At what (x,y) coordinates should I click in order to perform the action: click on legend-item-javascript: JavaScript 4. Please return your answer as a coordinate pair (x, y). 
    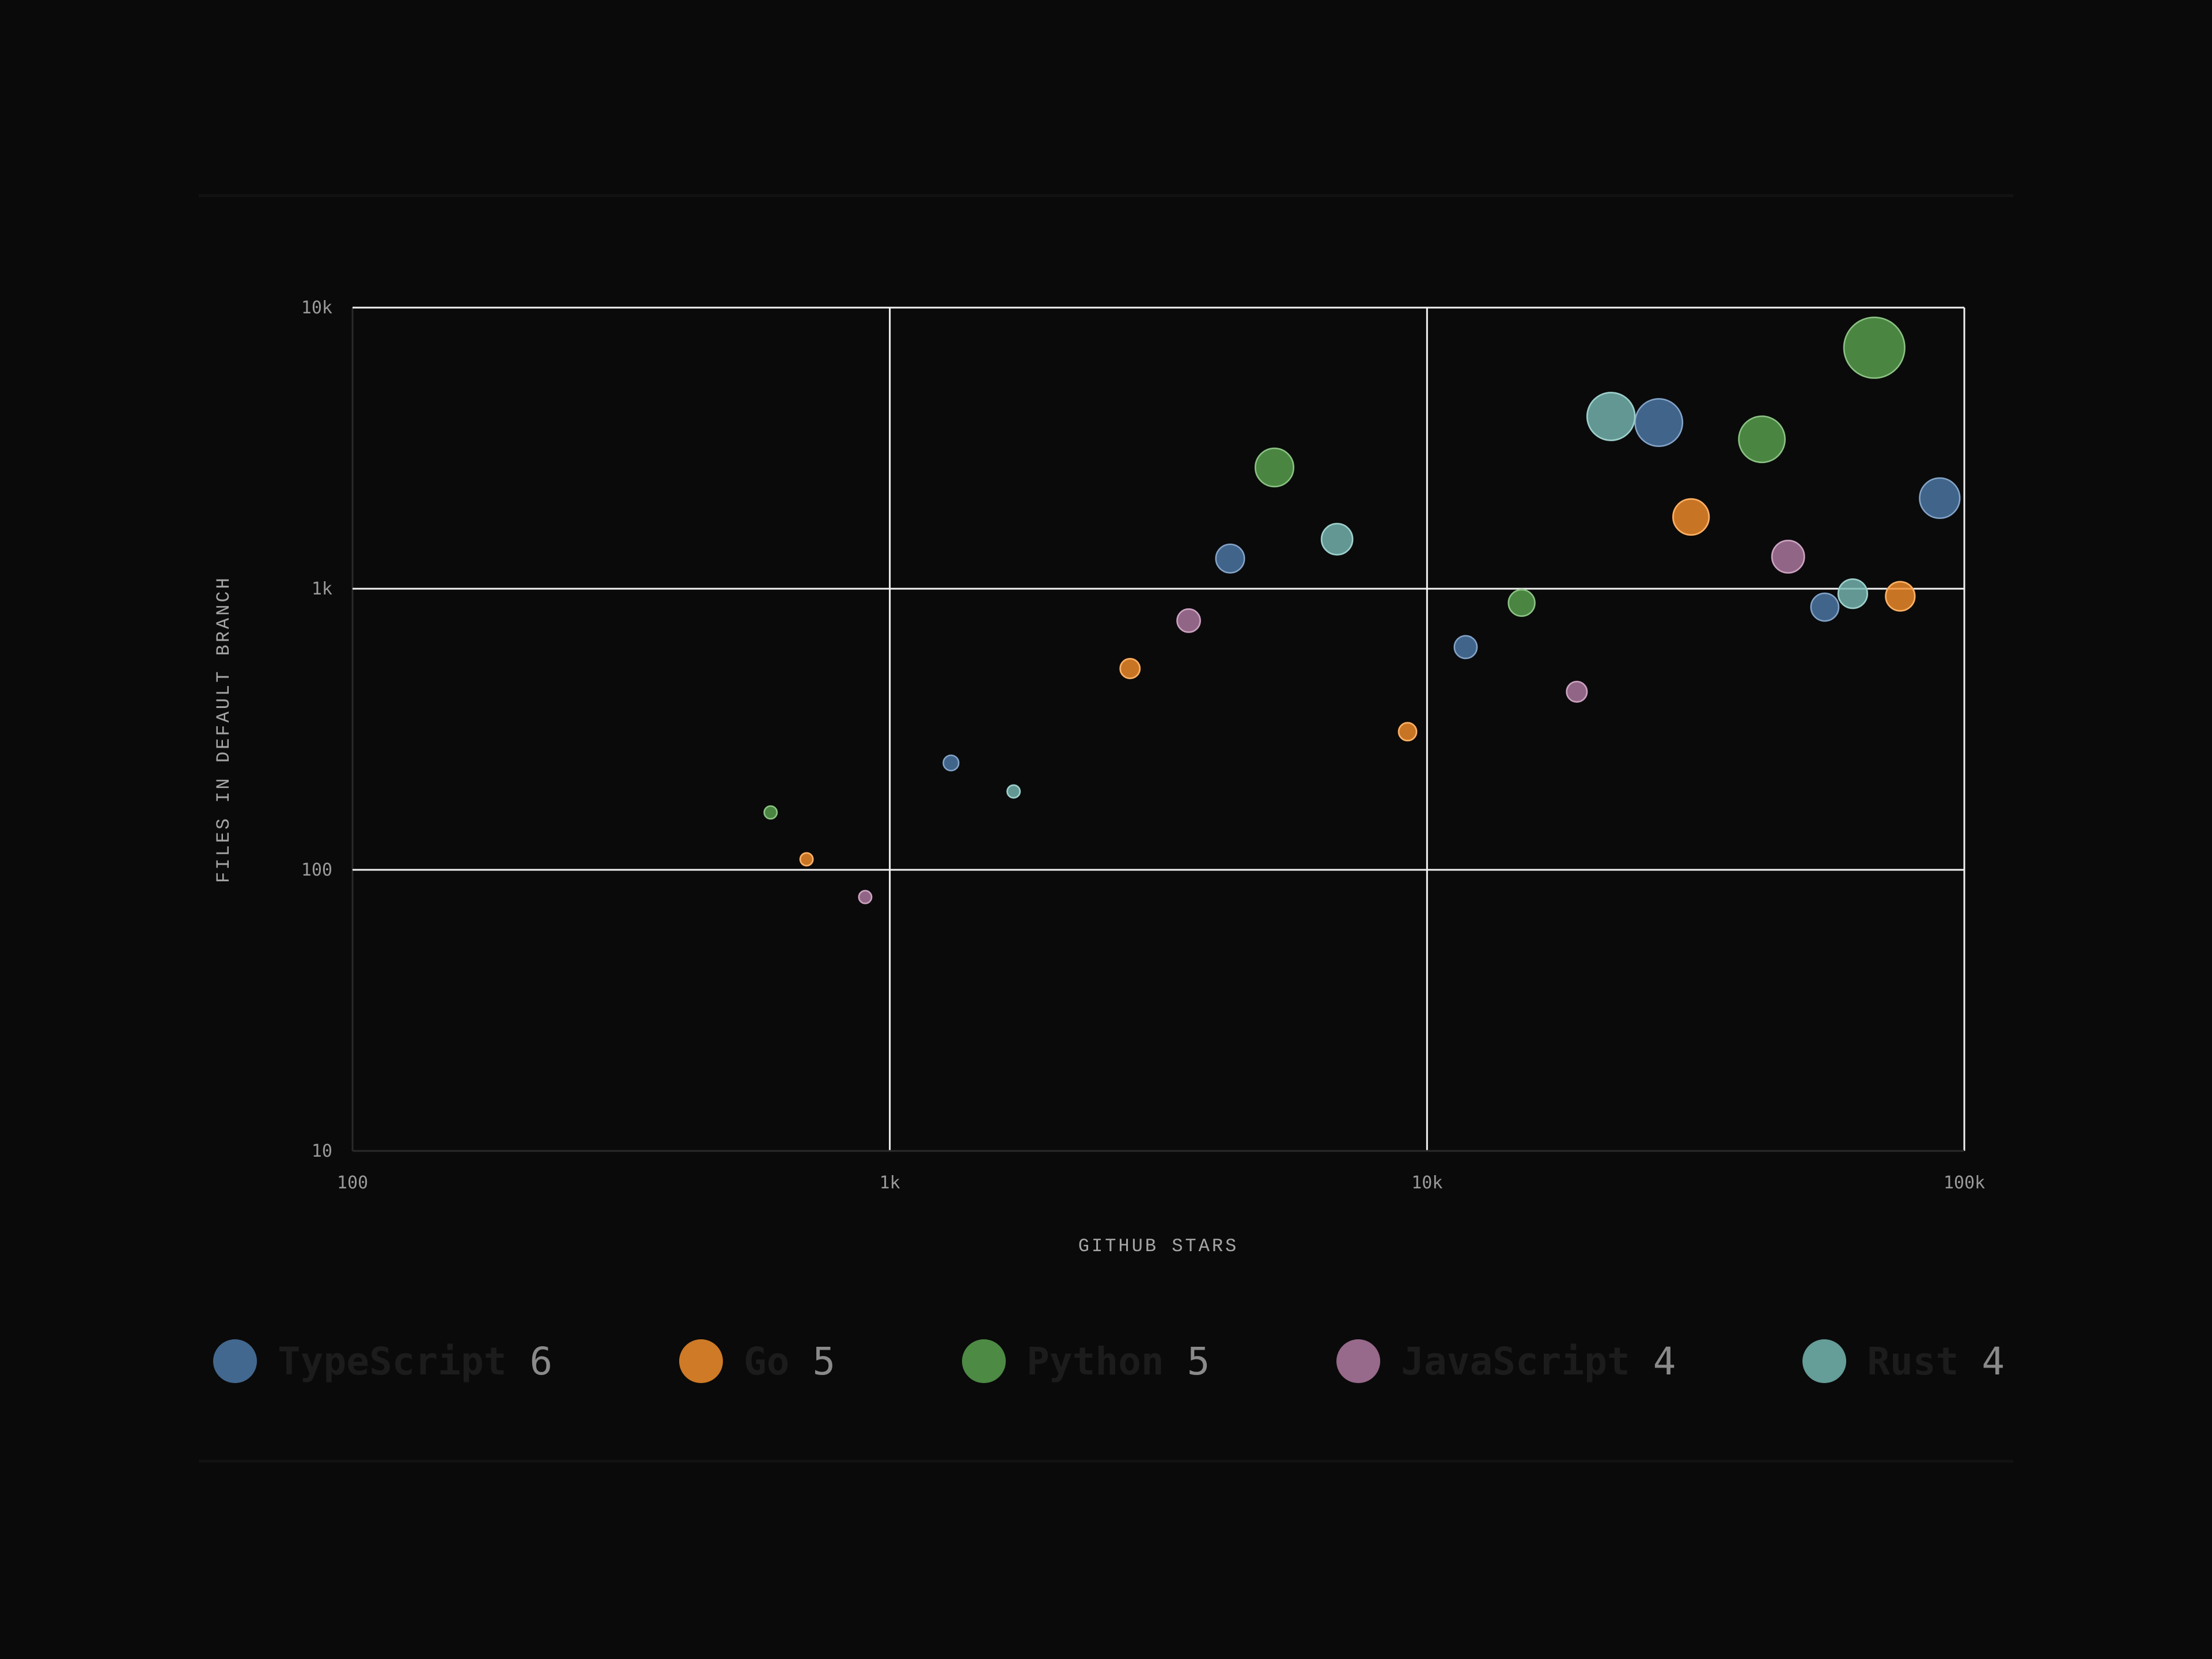
    Looking at the image, I should click on (1506, 1361).